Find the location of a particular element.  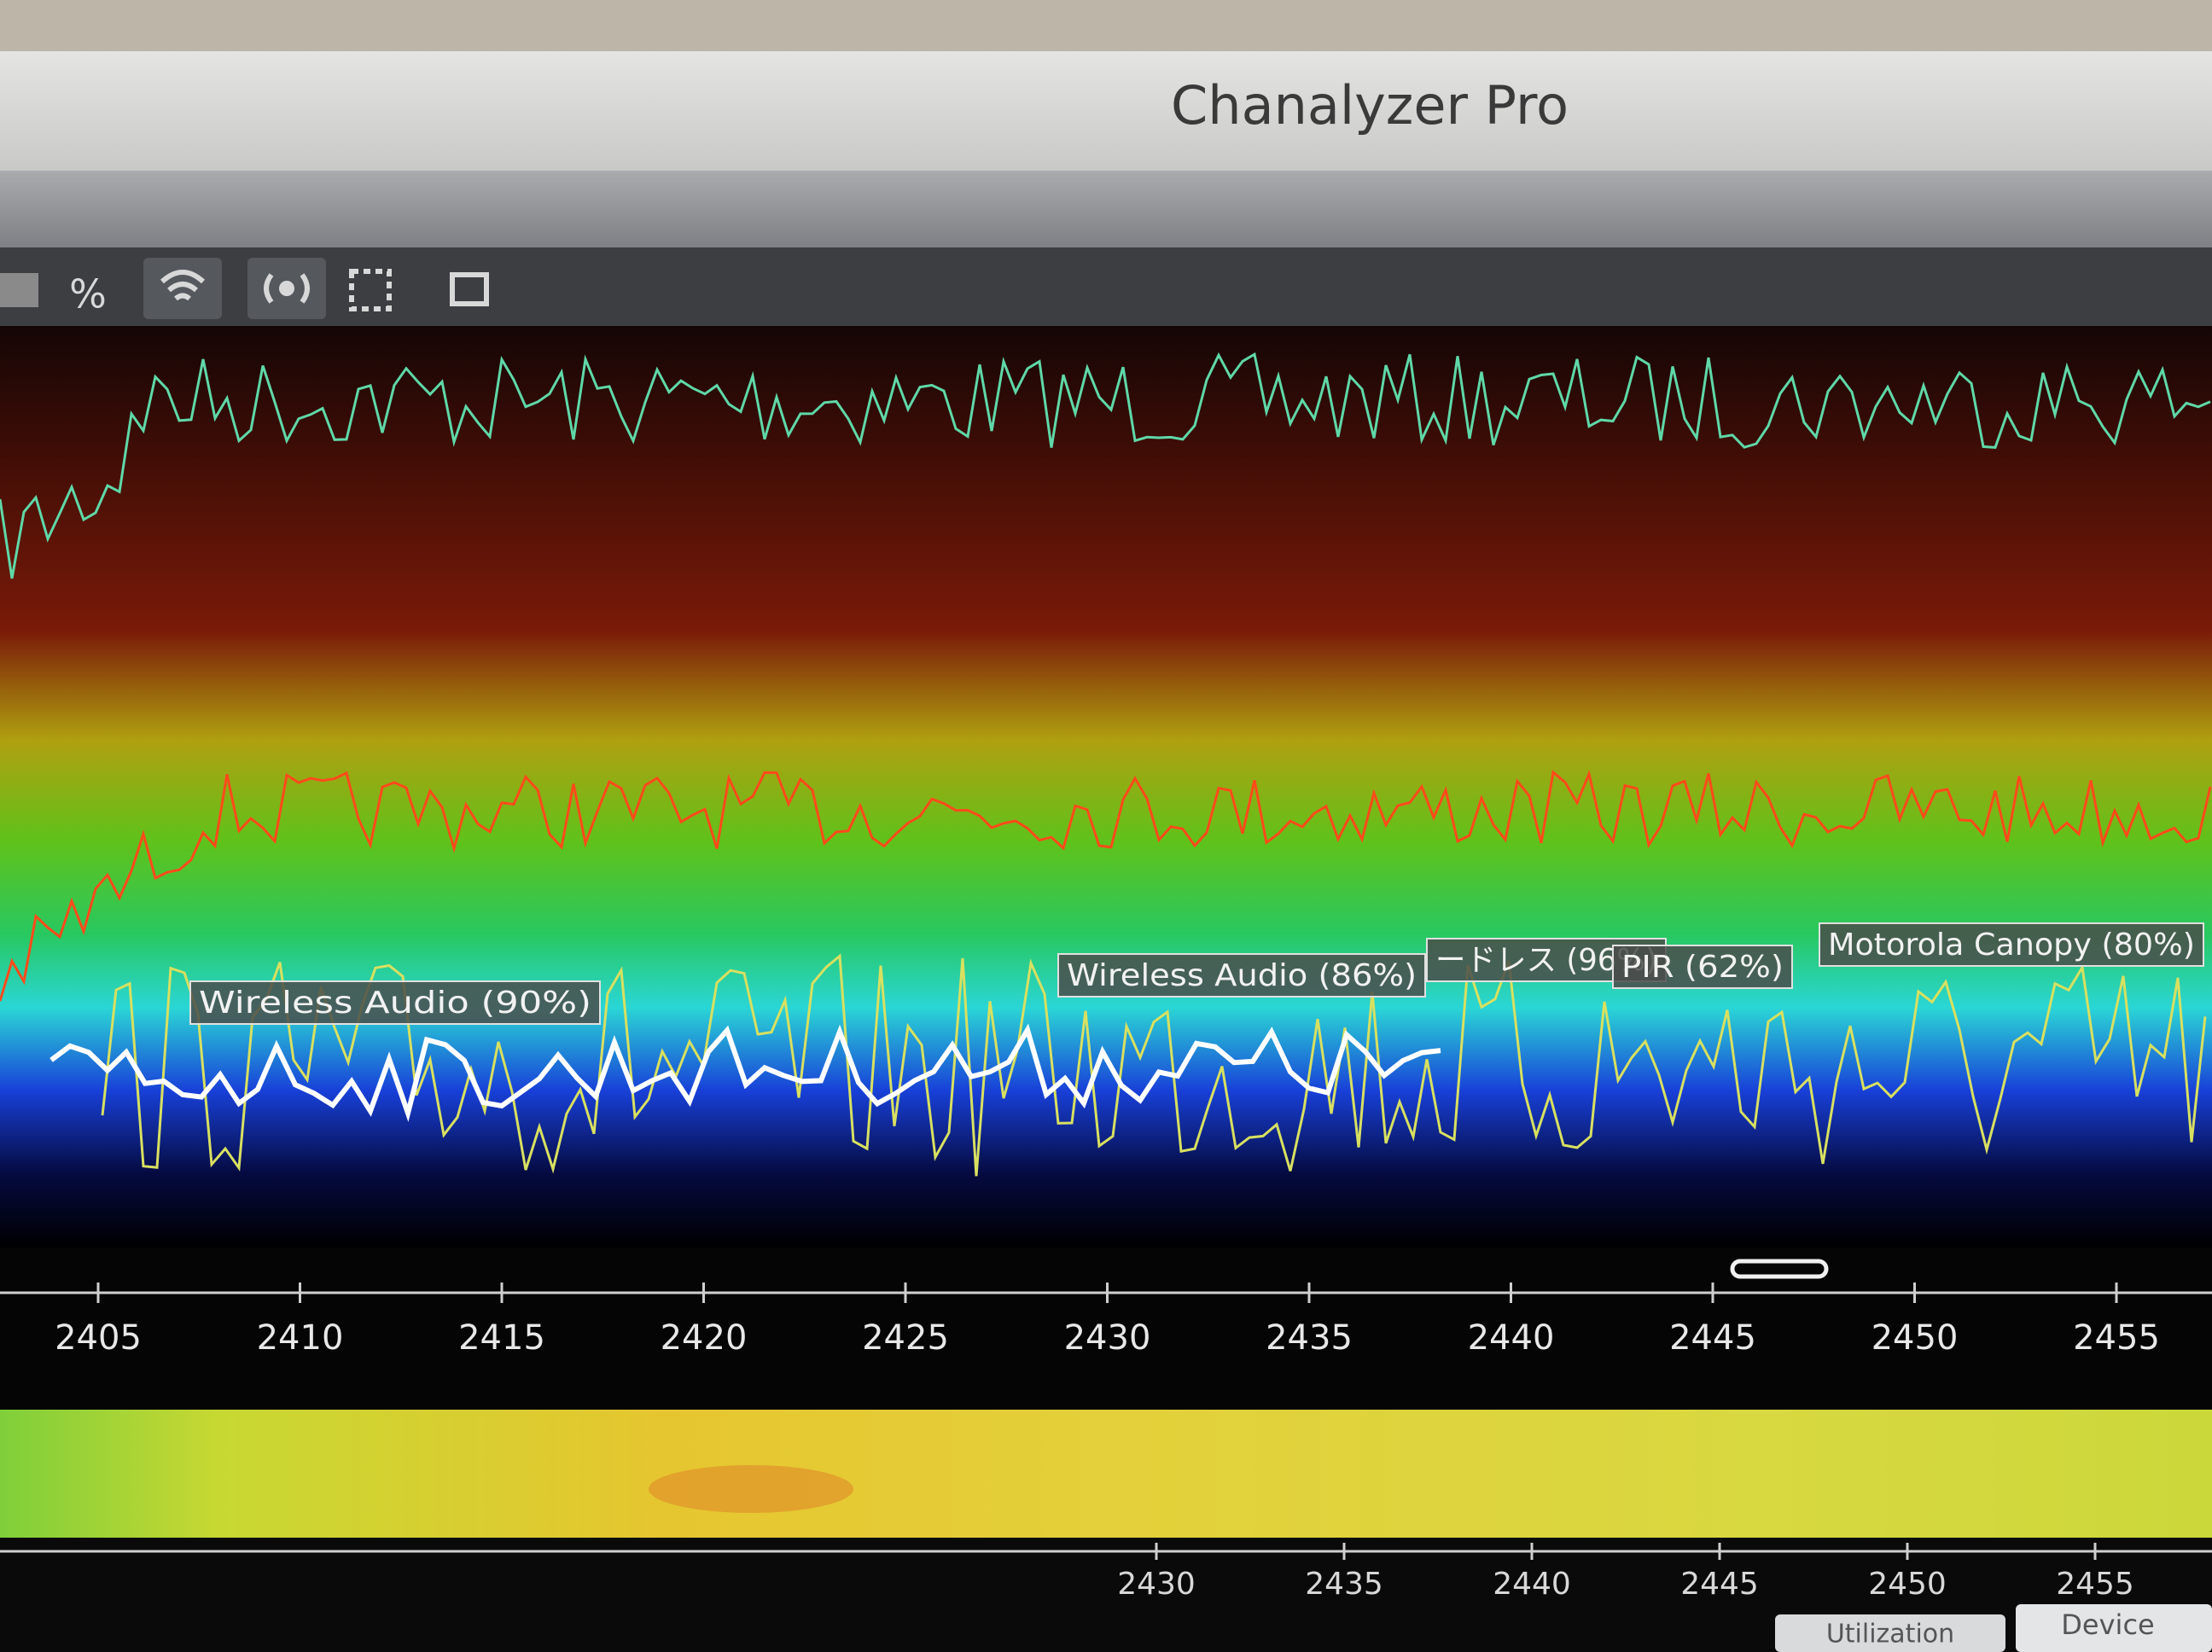

tab-utilization is located at coordinates (1890, 1633).